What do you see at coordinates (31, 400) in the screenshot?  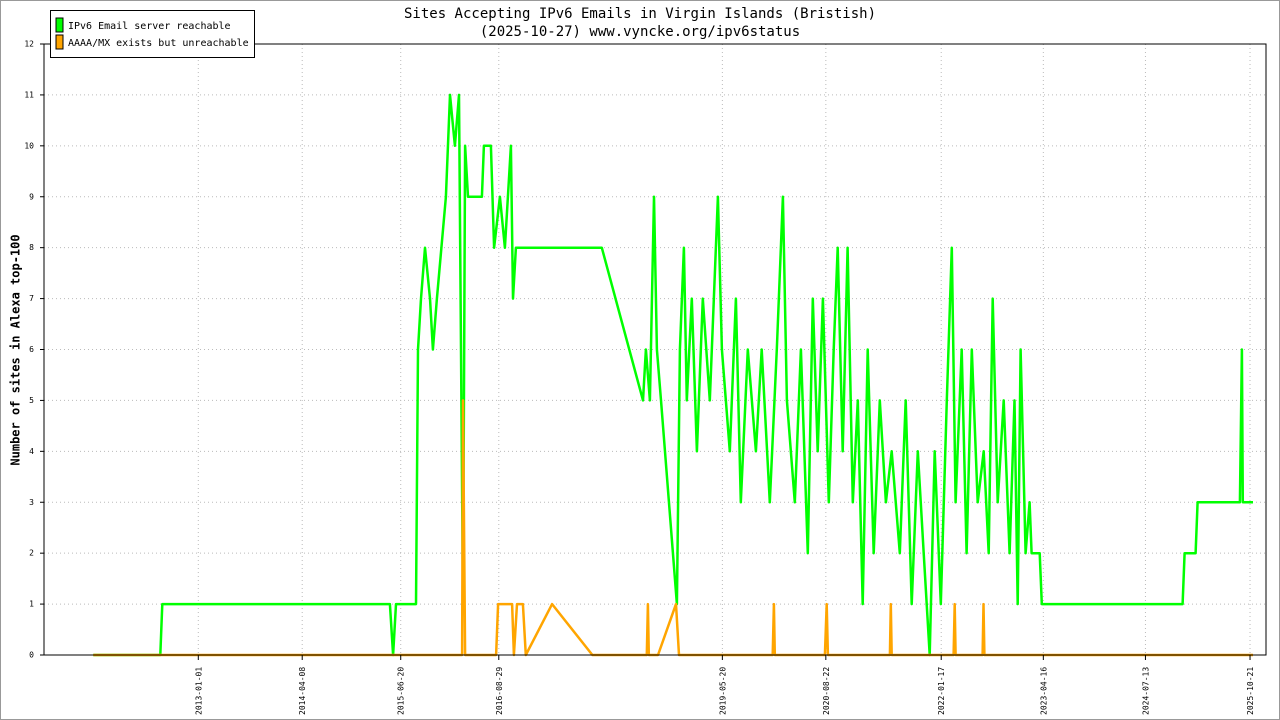 I see `y-tick-label: 5` at bounding box center [31, 400].